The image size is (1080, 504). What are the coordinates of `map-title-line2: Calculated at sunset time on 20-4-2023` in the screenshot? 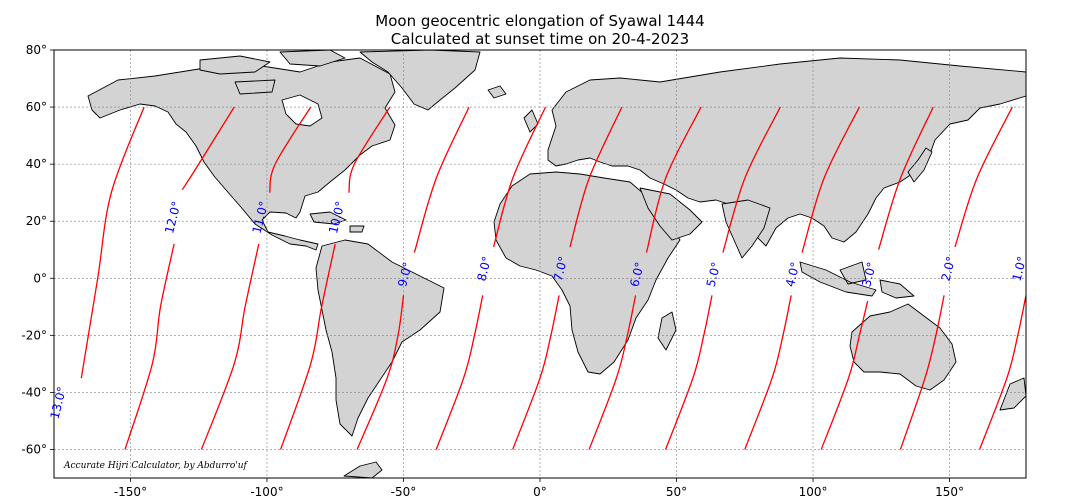 It's located at (540, 39).